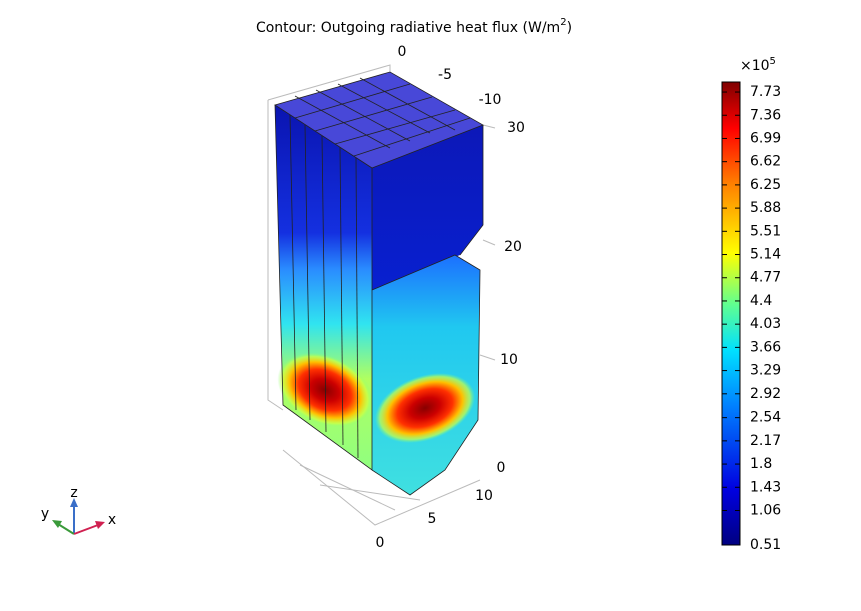 The width and height of the screenshot is (861, 611). What do you see at coordinates (731, 313) in the screenshot?
I see `colorbar-scale` at bounding box center [731, 313].